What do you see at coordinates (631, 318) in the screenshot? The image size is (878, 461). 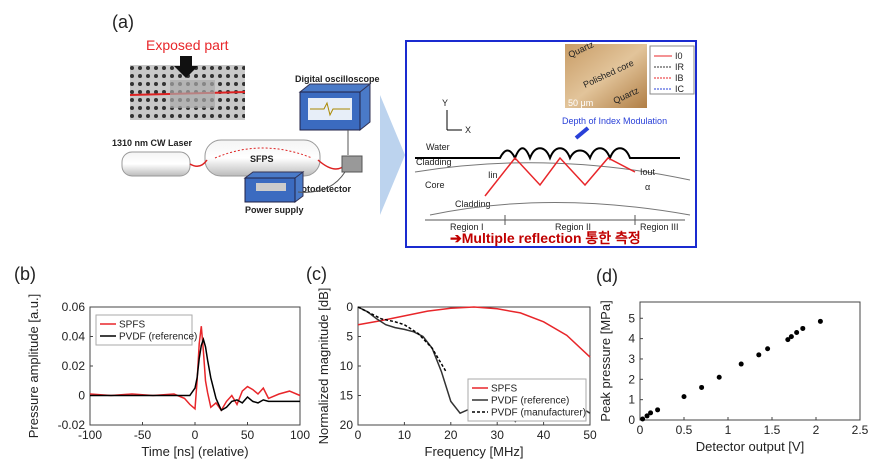 I see `y-tick-label: 5` at bounding box center [631, 318].